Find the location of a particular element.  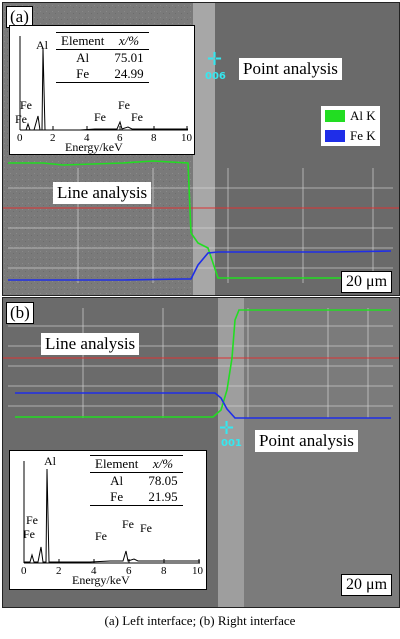

table-row: Al 75.01 is located at coordinates (102, 58).